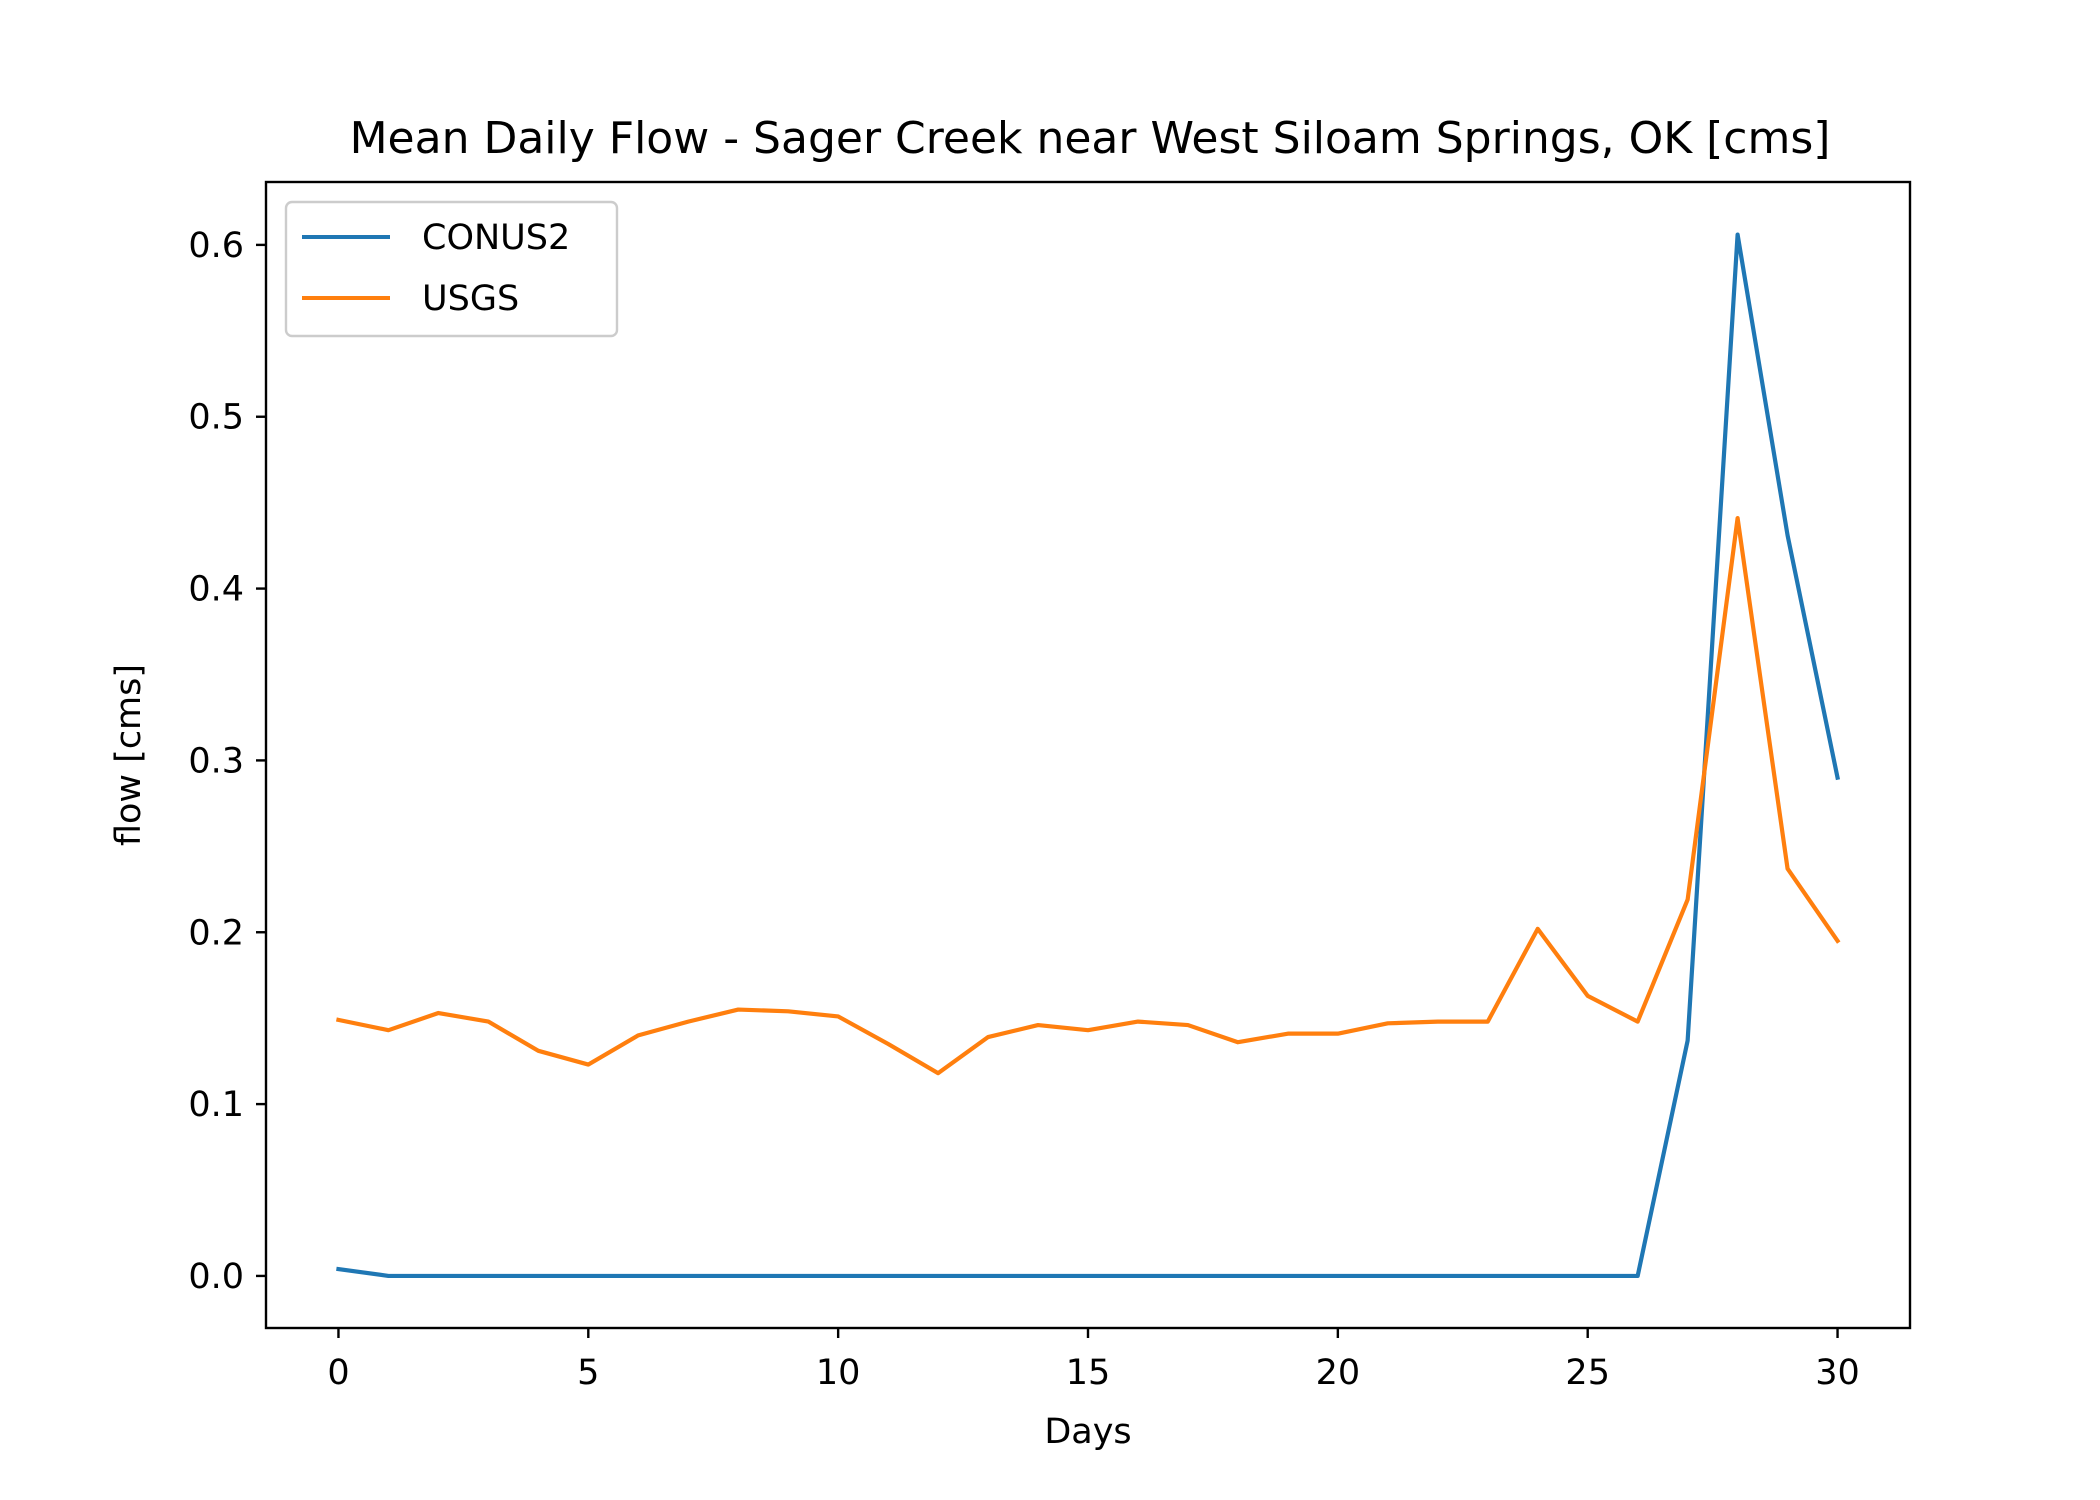 The image size is (2100, 1500). I want to click on x-tick-label: 0, so click(338, 1373).